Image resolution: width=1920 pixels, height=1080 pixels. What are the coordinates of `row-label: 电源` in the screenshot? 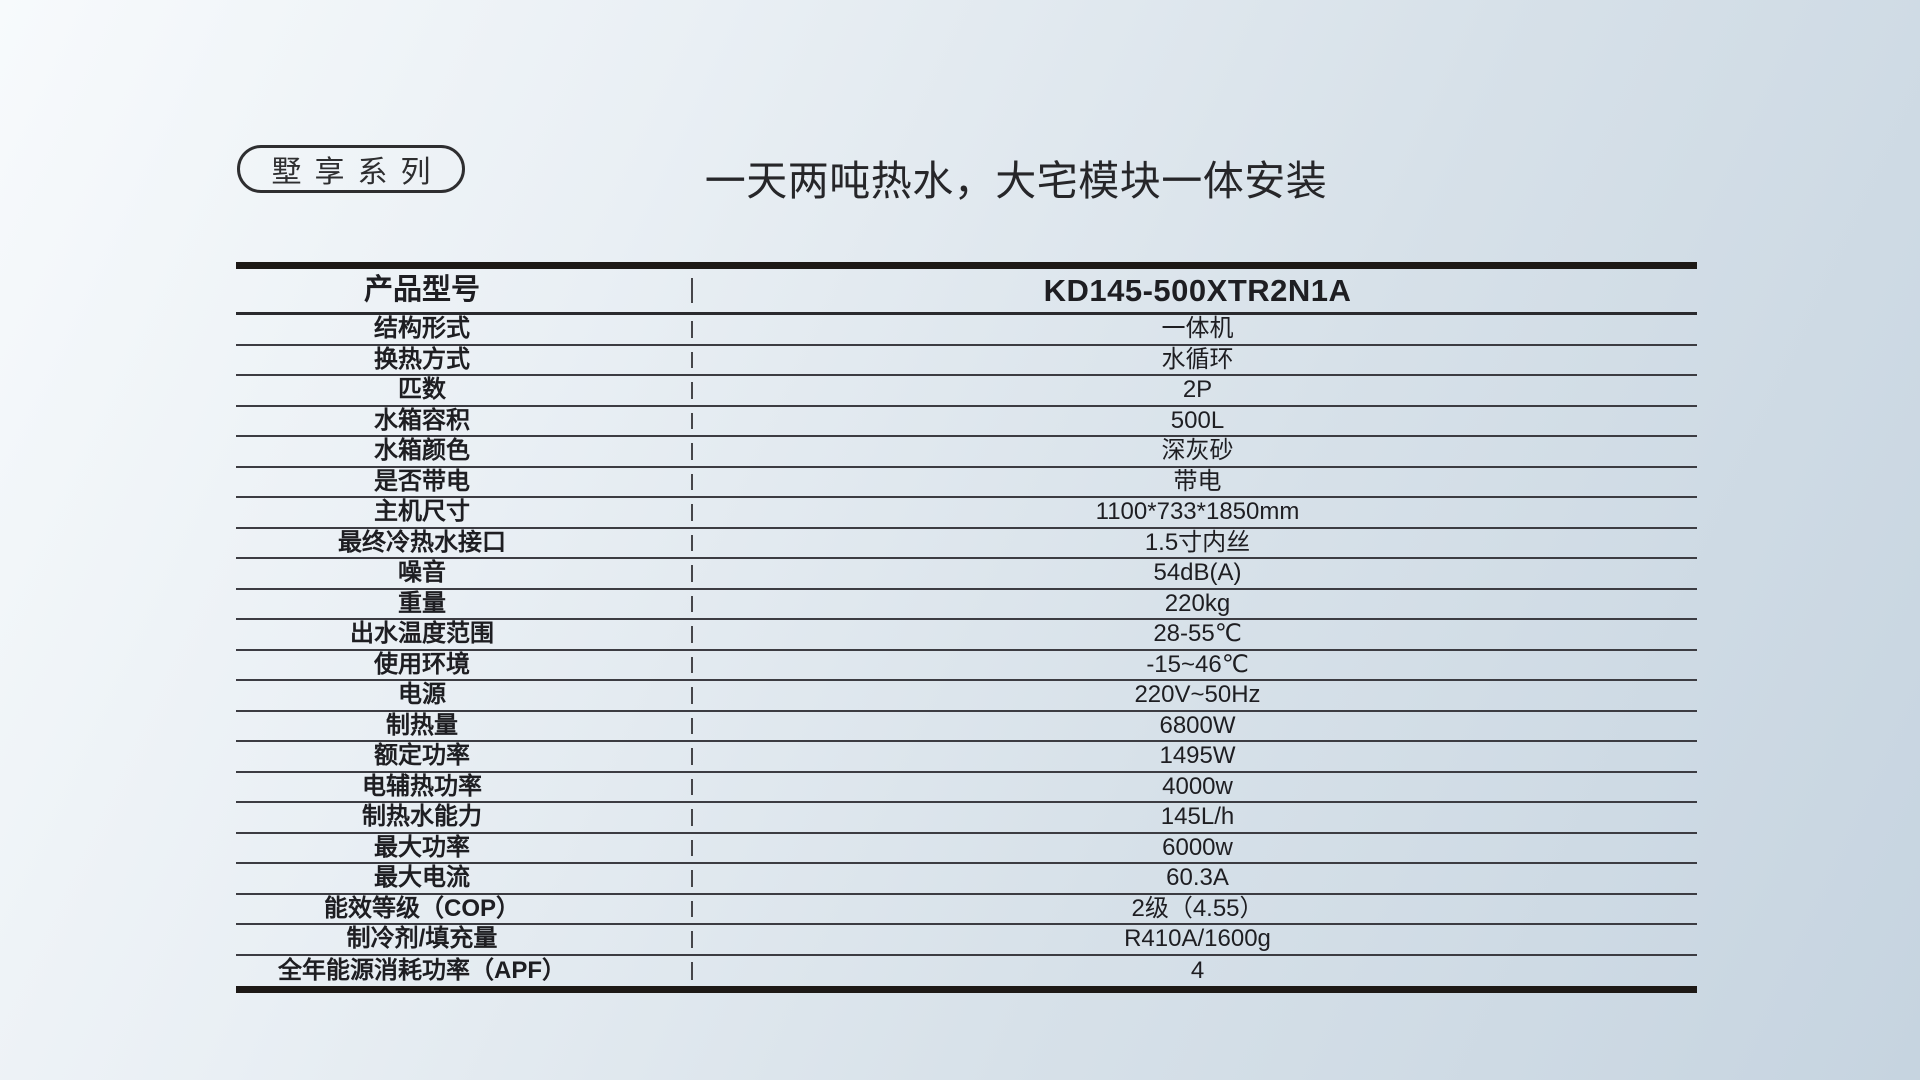 It's located at (422, 695).